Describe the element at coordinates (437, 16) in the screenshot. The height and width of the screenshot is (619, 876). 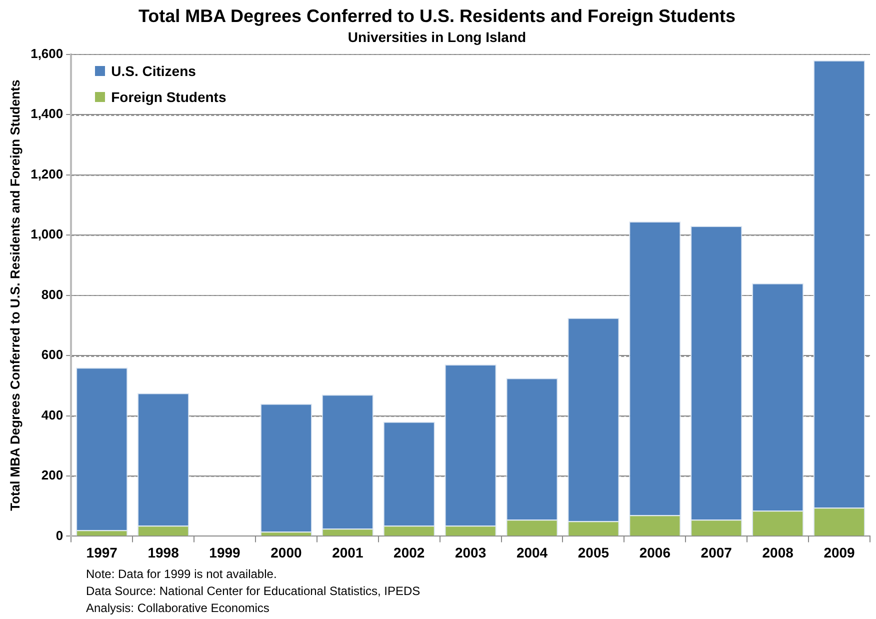
I see `chart-title: Total MBA Degrees Conferred to U.S. Residents and Foreign Students` at that location.